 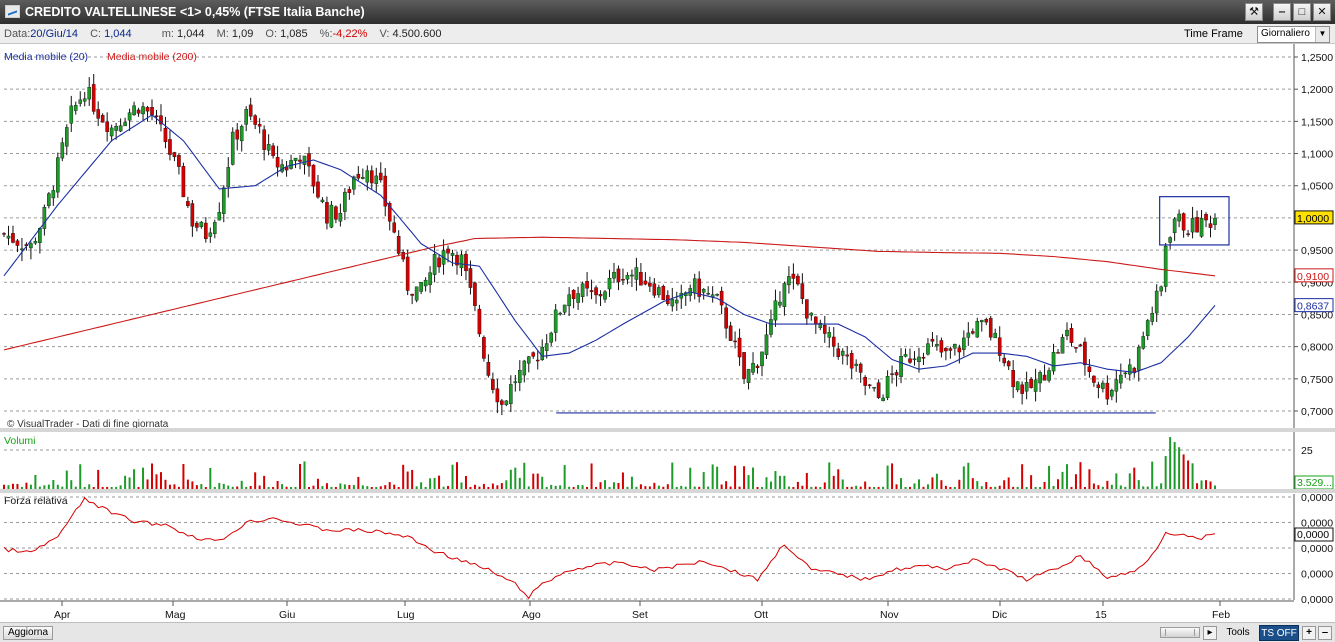 I want to click on maximize-icon: □, so click(x=1302, y=12).